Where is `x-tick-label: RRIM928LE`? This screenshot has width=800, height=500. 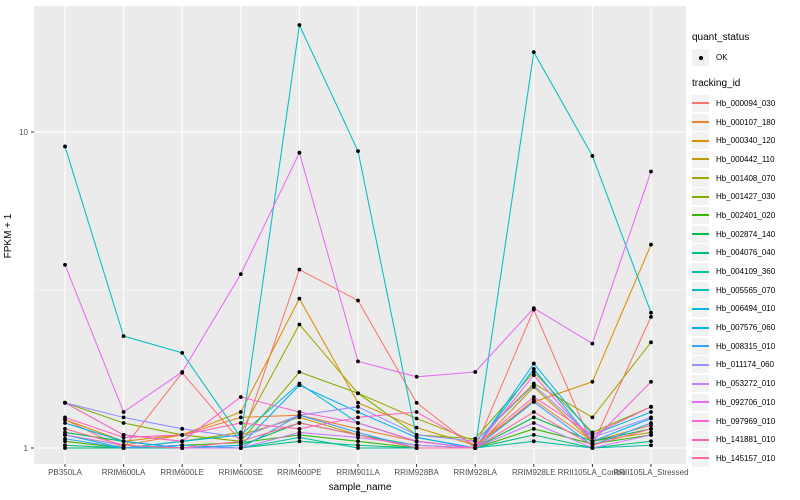 x-tick-label: RRIM928LE is located at coordinates (534, 472).